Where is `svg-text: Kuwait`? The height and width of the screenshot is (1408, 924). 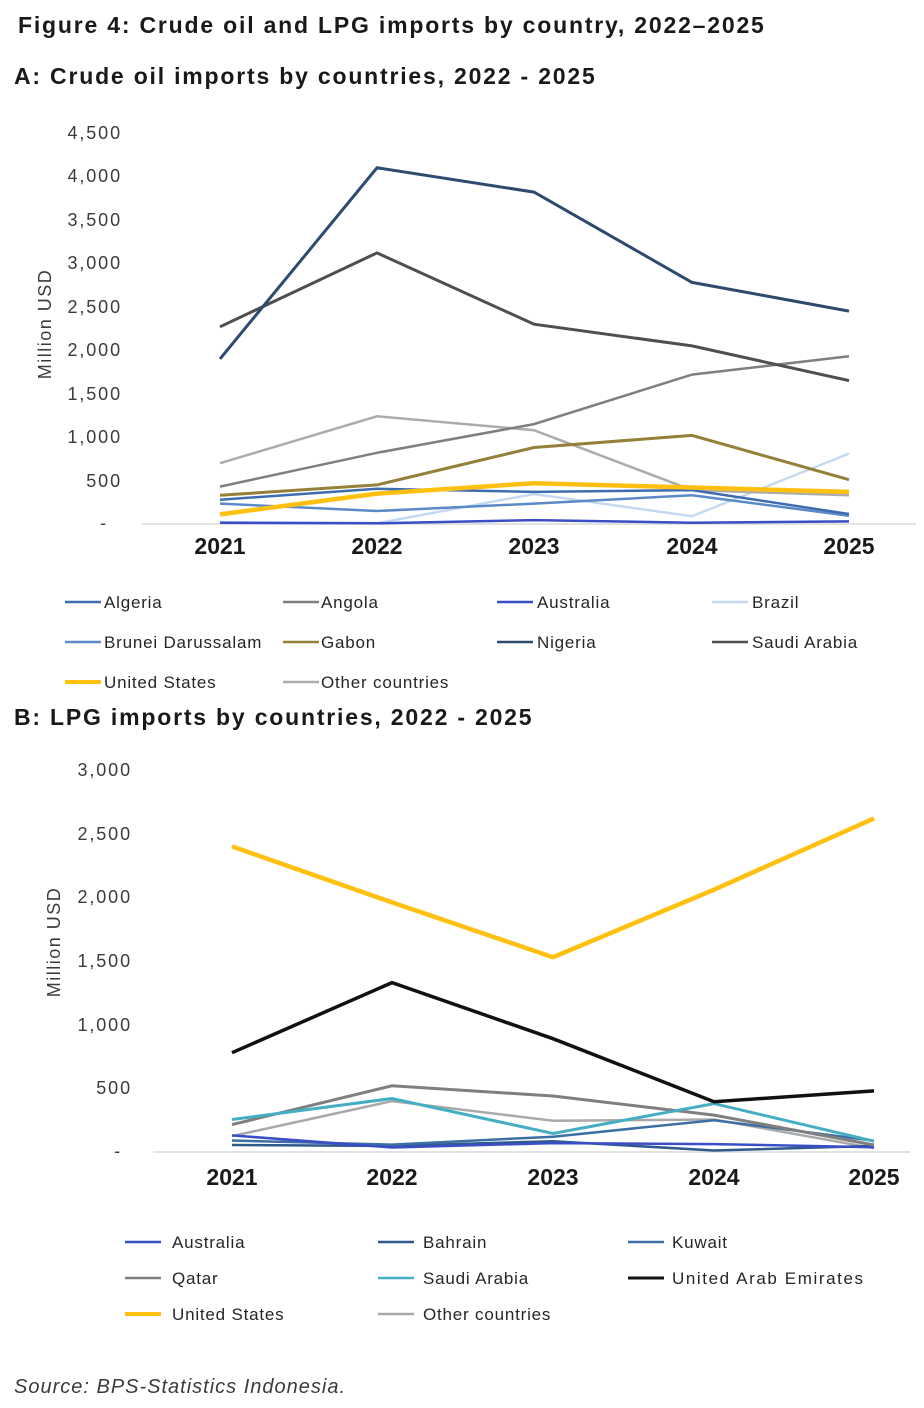
svg-text: Kuwait is located at coordinates (700, 1242).